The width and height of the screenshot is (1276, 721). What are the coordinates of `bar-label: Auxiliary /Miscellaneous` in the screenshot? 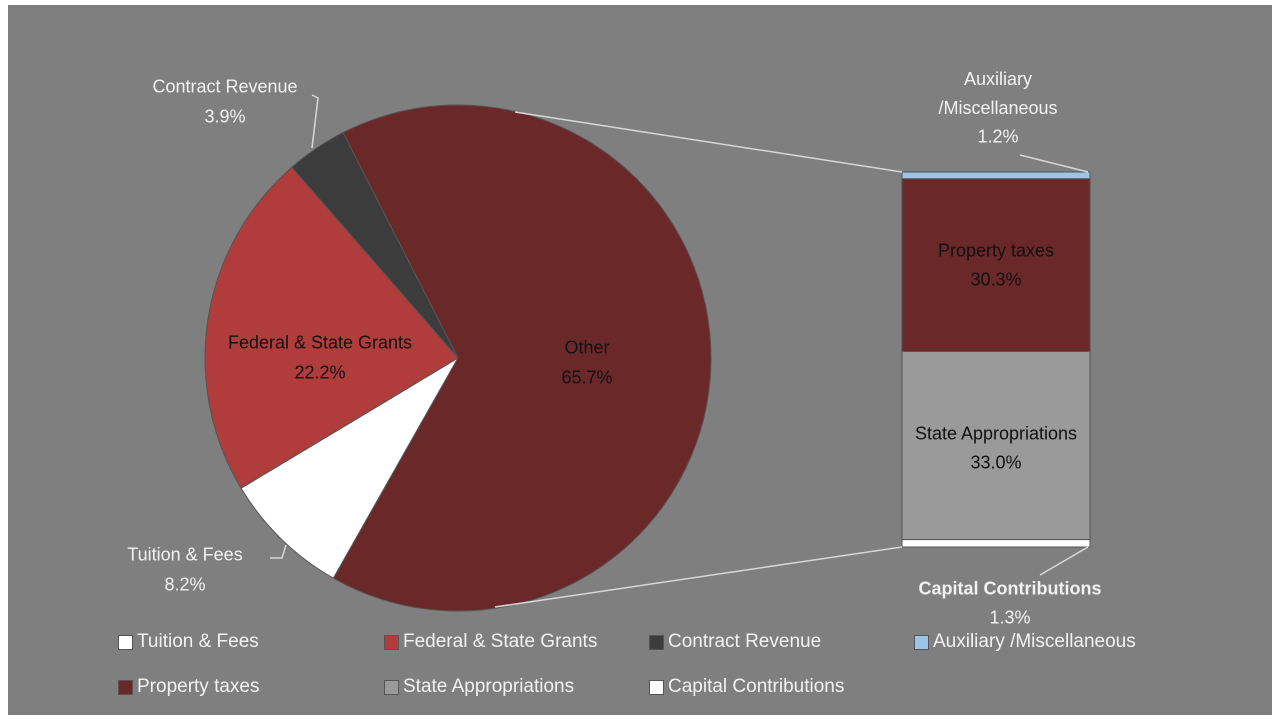 It's located at (998, 93).